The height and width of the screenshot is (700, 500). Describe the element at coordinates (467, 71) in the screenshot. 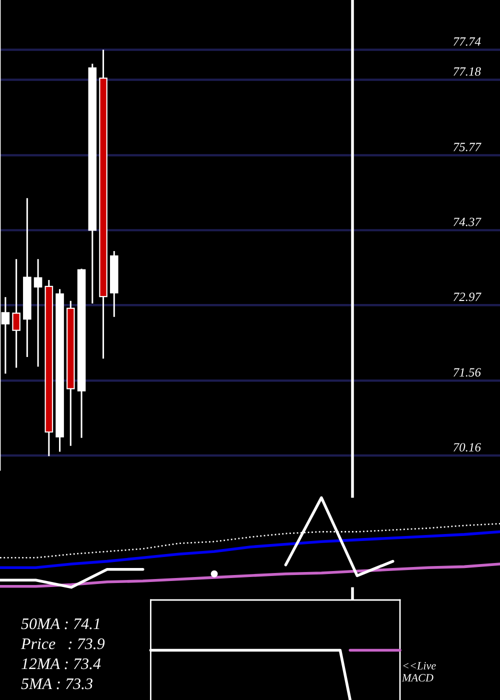

I see `y-tick-label: 77.18` at that location.